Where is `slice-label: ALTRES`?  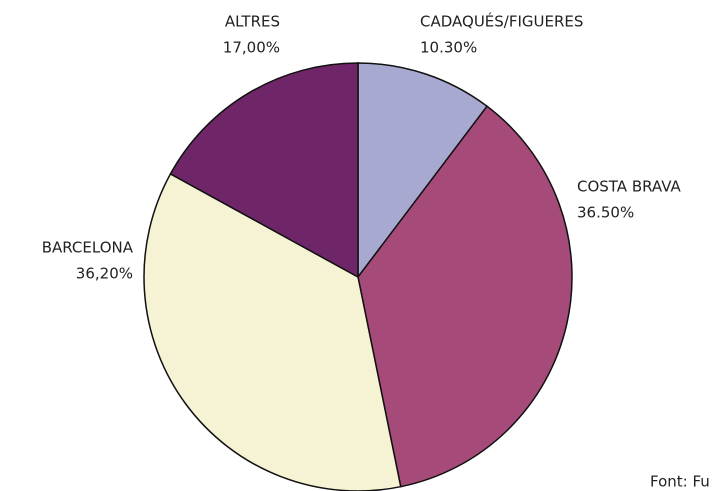
slice-label: ALTRES is located at coordinates (252, 22).